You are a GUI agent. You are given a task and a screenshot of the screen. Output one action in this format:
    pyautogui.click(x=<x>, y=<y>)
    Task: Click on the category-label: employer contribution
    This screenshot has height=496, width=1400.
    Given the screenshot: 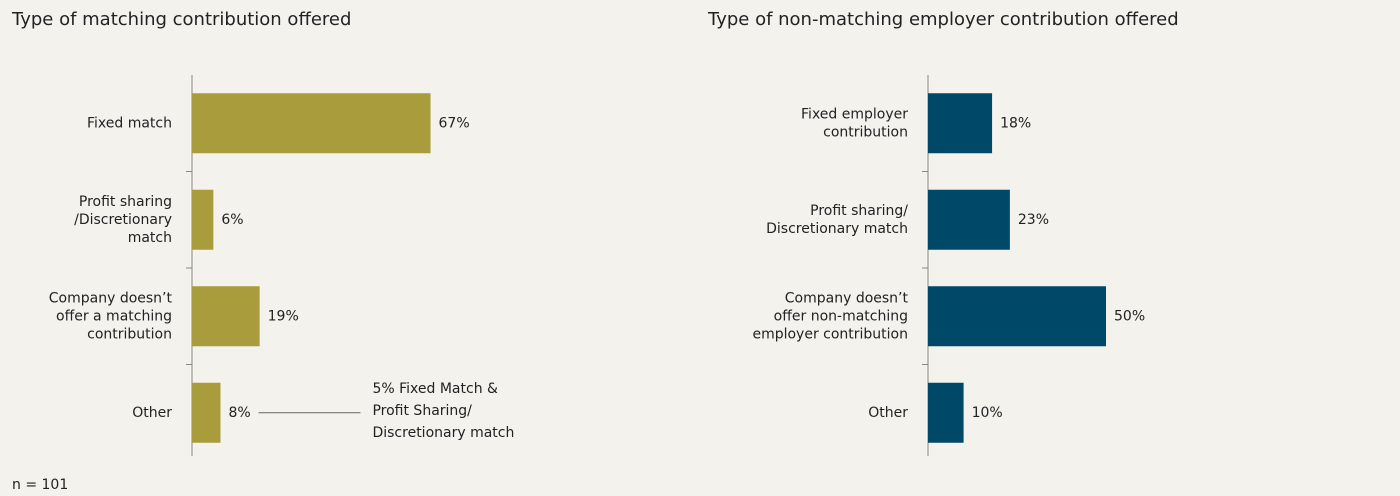 What is the action you would take?
    pyautogui.click(x=830, y=334)
    